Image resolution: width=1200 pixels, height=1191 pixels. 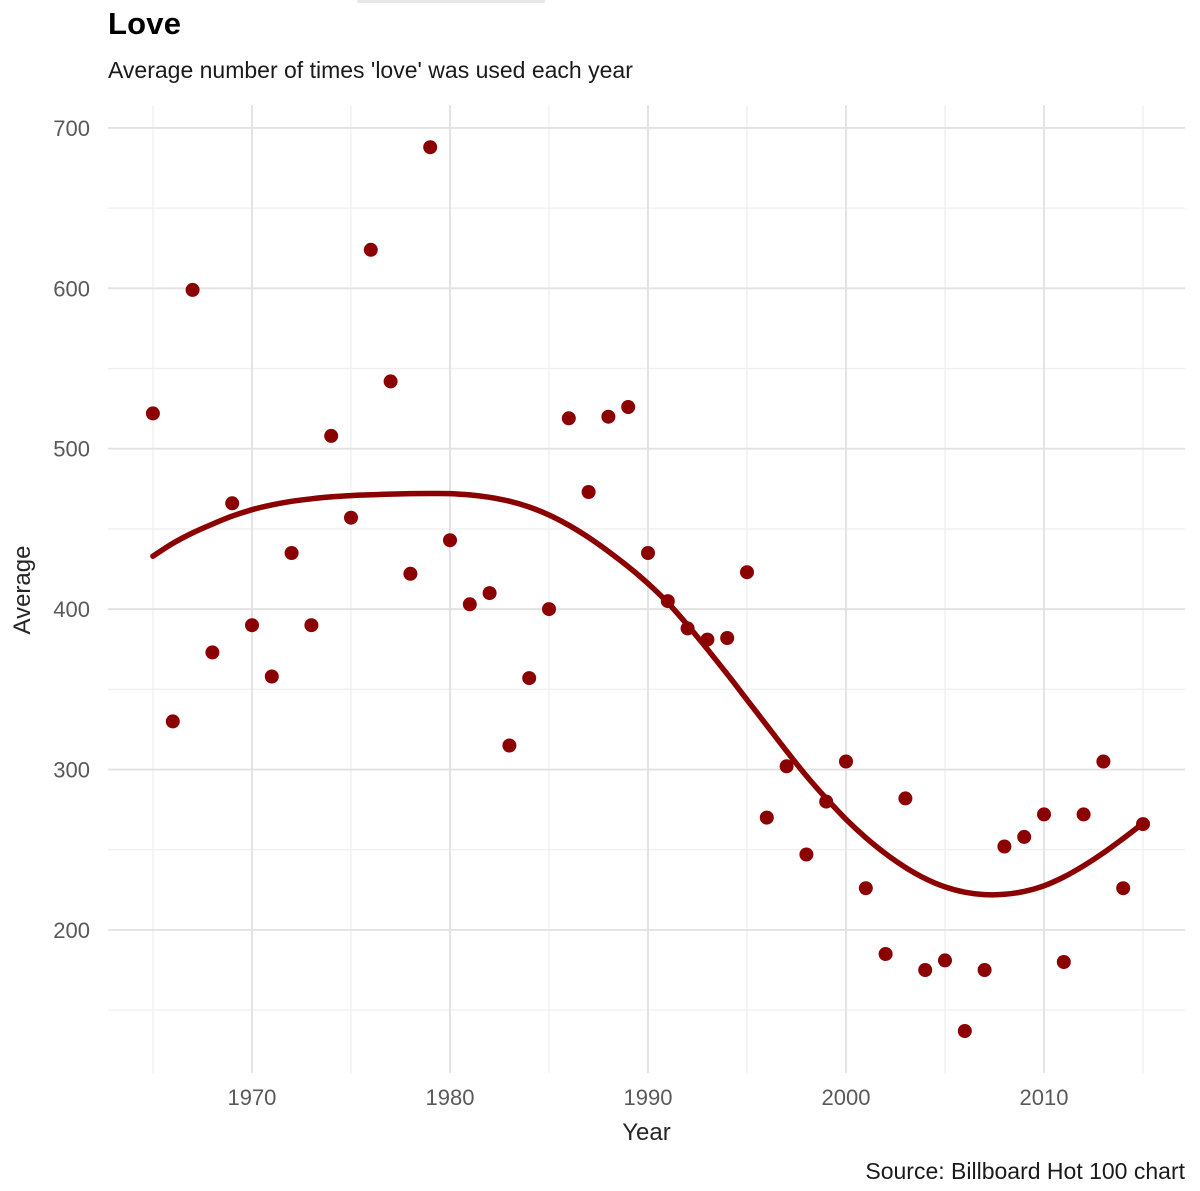 What do you see at coordinates (71, 128) in the screenshot?
I see `y-tick-label: 700` at bounding box center [71, 128].